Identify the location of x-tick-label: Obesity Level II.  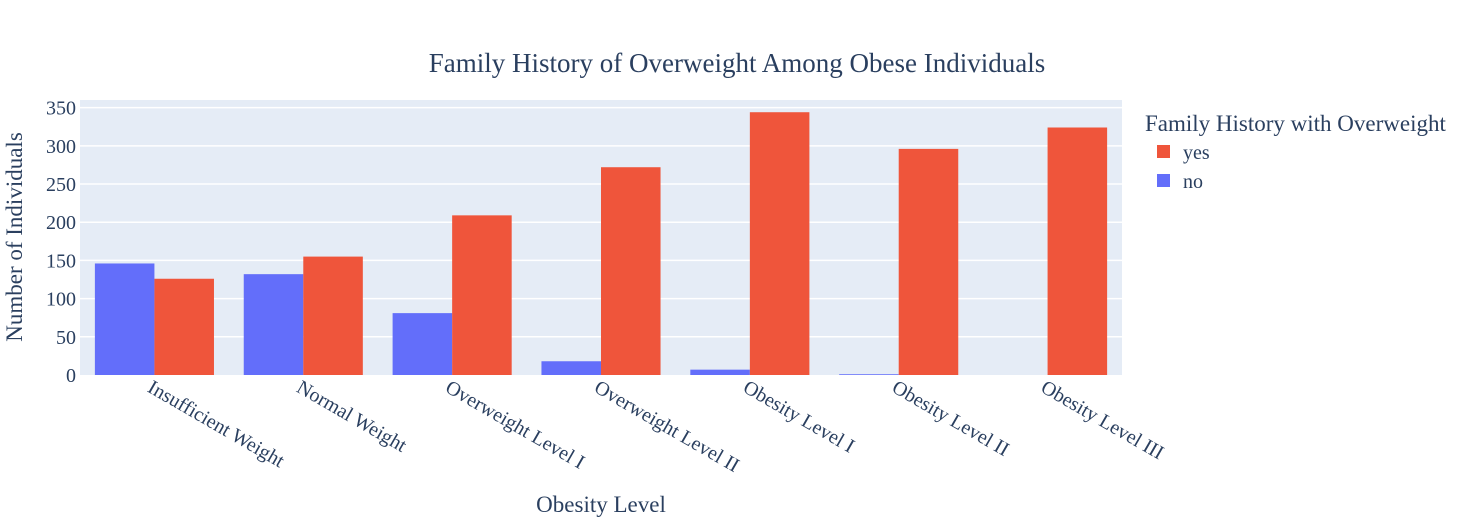
(950, 418).